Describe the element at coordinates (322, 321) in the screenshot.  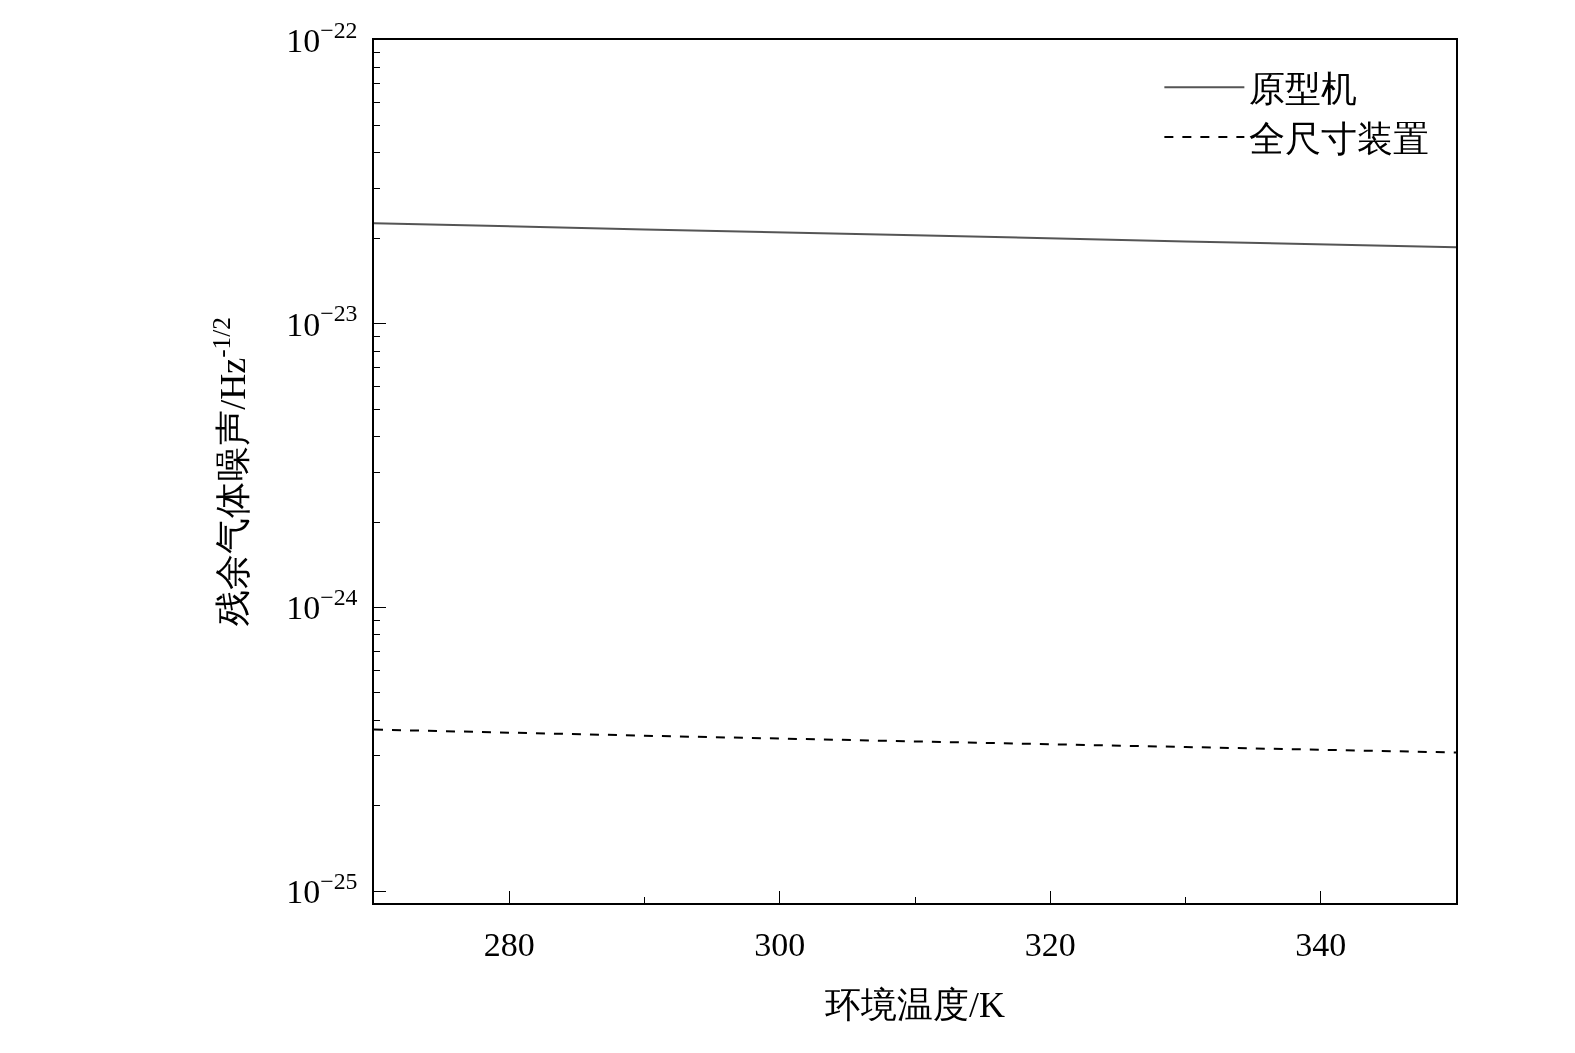
I see `y-tick-label: 10$^{−23}$` at that location.